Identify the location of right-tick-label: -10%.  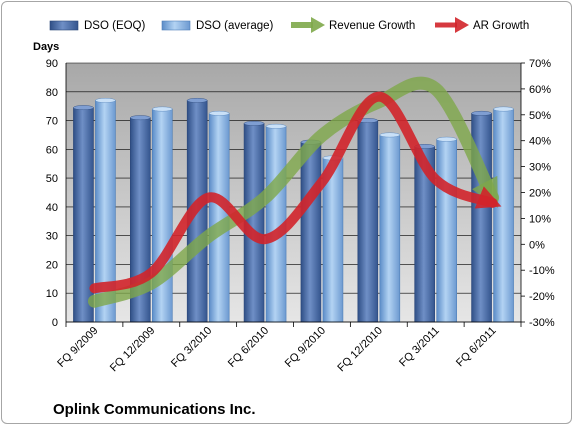
(542, 271).